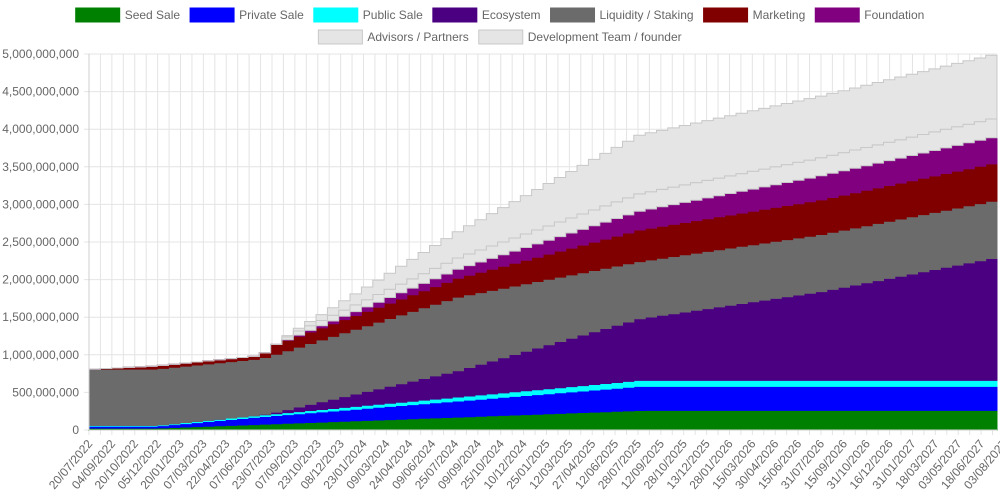 The width and height of the screenshot is (1000, 500). Describe the element at coordinates (40, 317) in the screenshot. I see `y-tick-label: 1,500,000,000` at that location.